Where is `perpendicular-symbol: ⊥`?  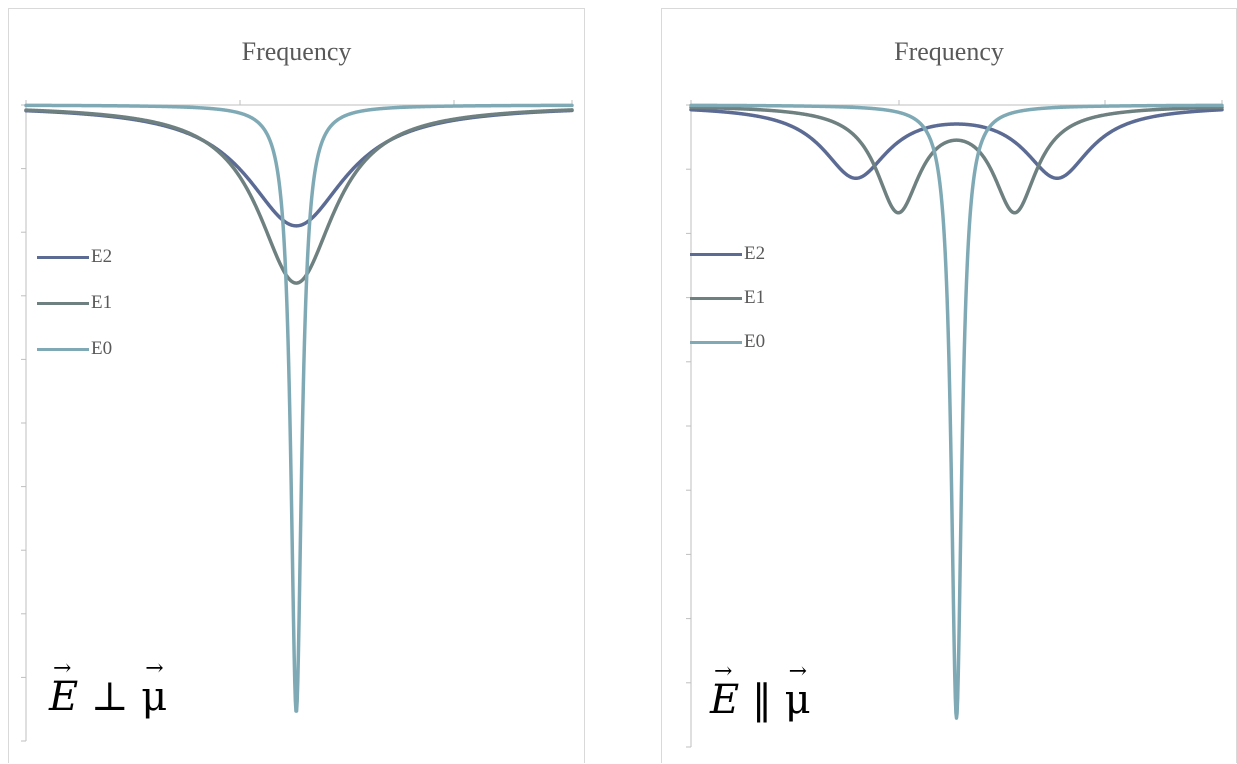
perpendicular-symbol: ⊥ is located at coordinates (116, 697).